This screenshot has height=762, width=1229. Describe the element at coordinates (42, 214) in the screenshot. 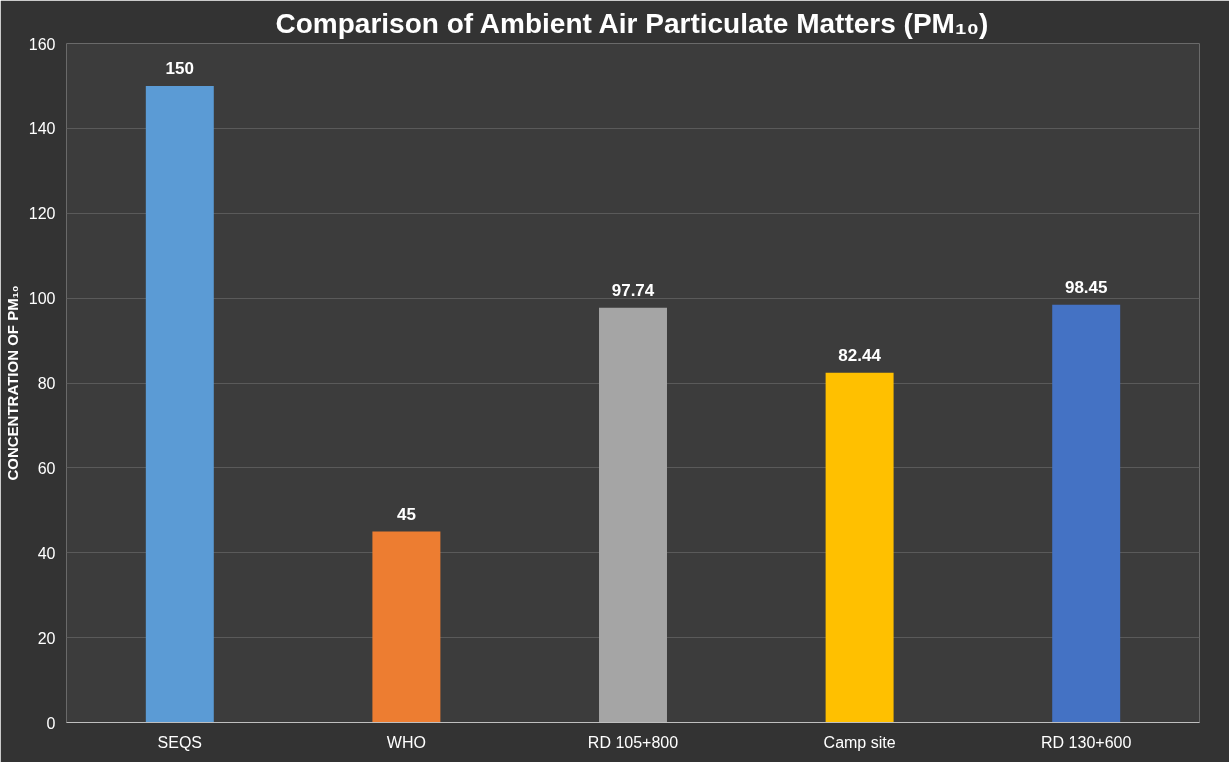

I see `y-tick-label: 120` at that location.